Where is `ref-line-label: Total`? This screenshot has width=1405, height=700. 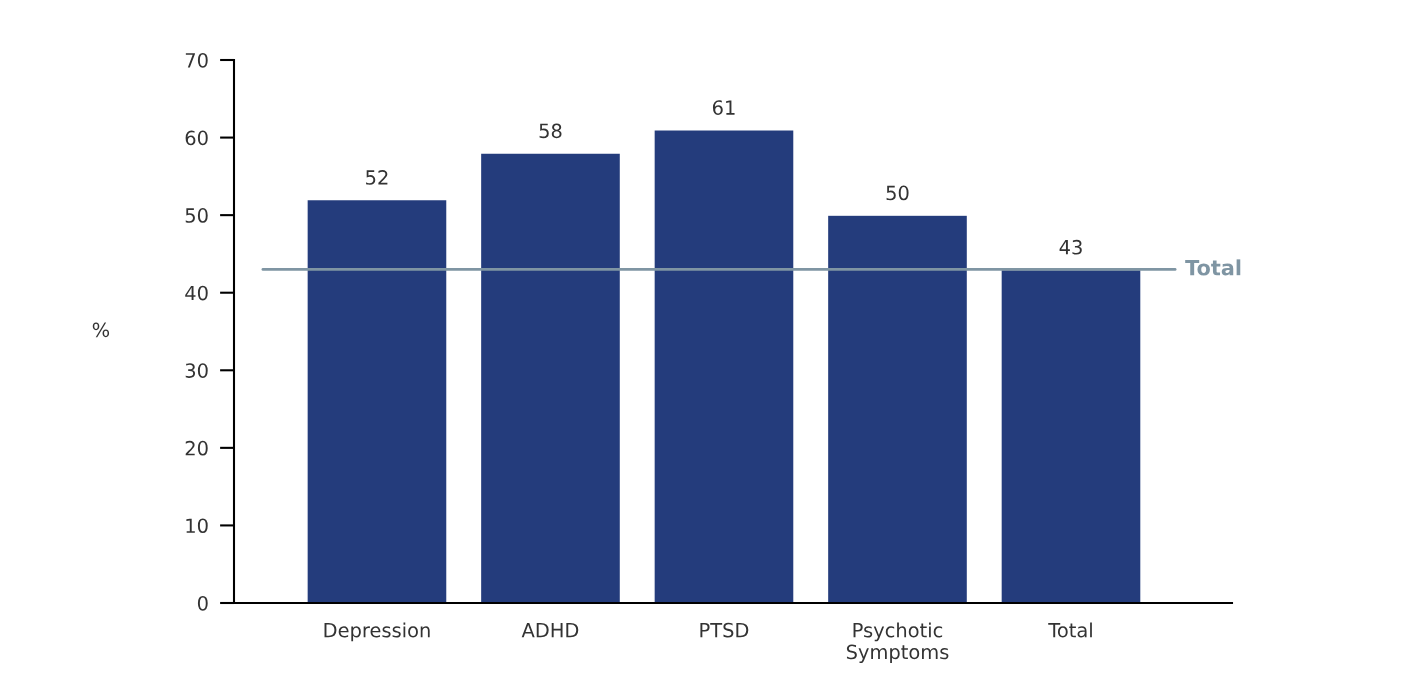 ref-line-label: Total is located at coordinates (1213, 267).